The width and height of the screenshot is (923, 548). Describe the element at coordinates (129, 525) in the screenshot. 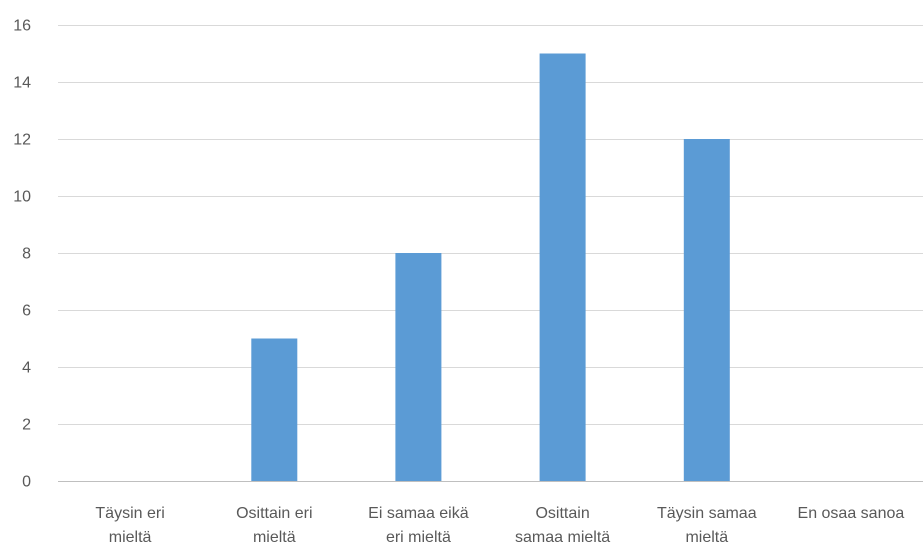

I see `x-category-label: Täysin eri mieltä` at that location.